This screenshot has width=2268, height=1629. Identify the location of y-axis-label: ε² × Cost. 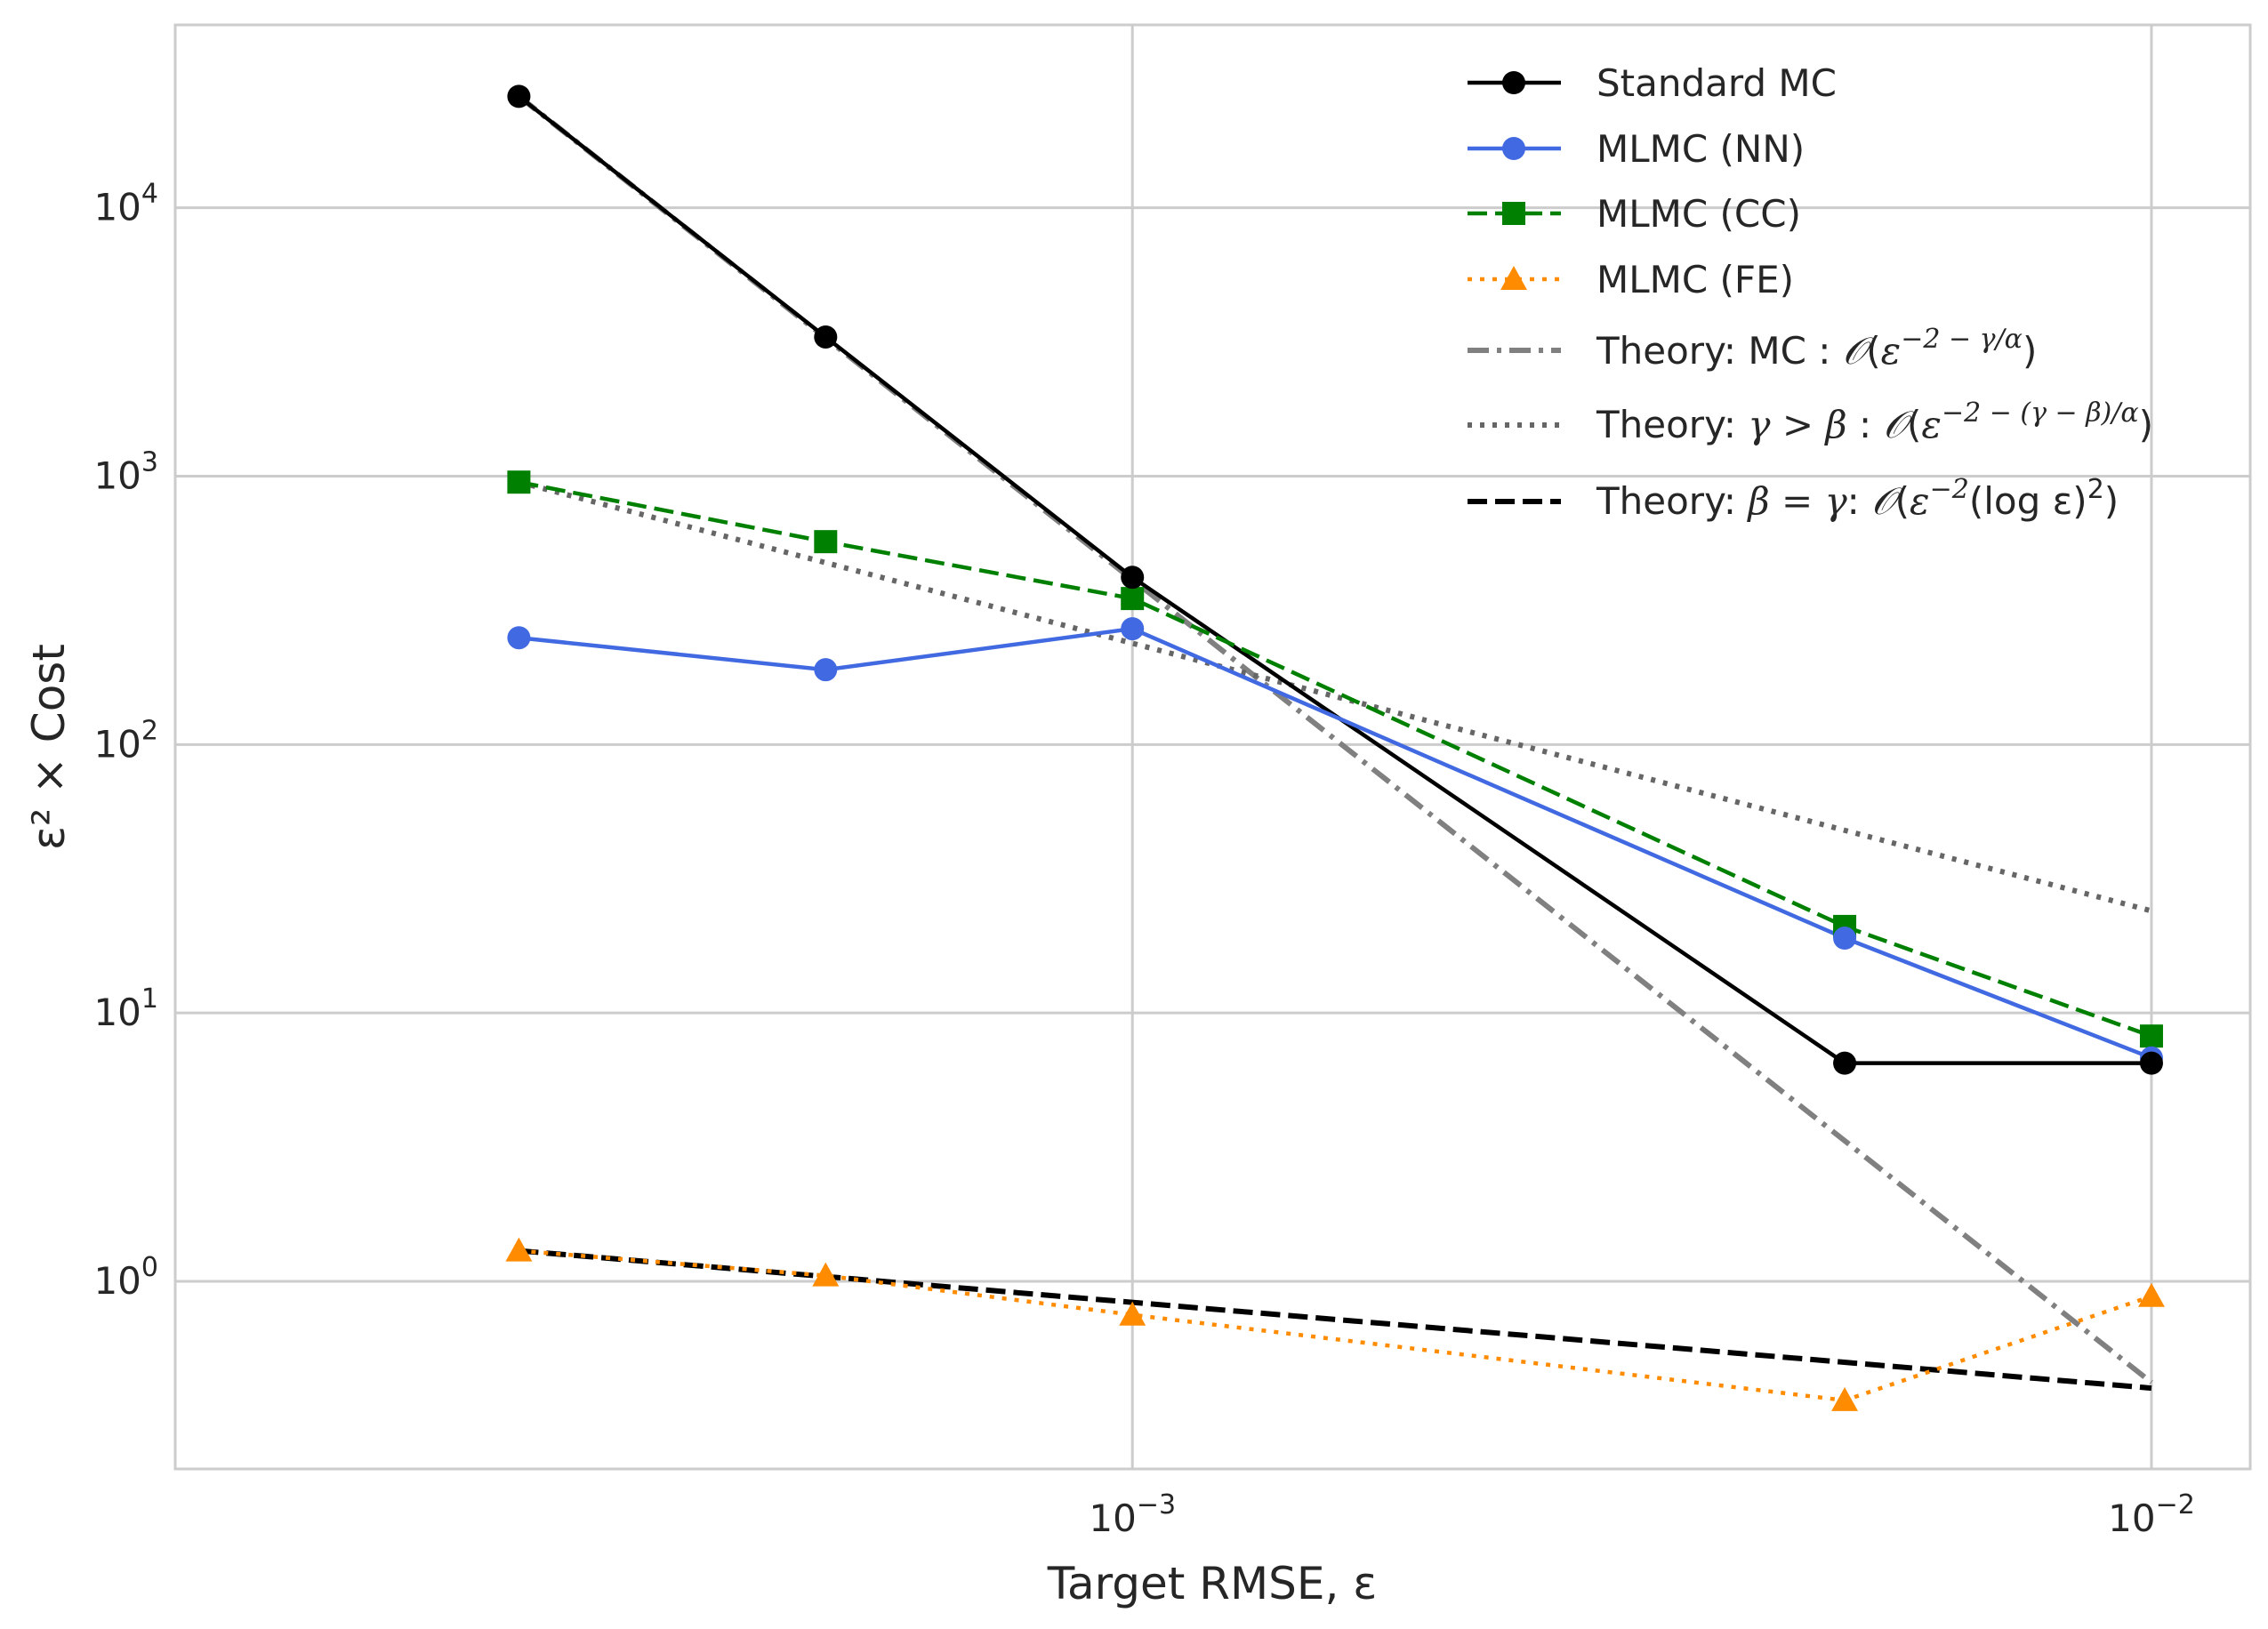
(49, 747).